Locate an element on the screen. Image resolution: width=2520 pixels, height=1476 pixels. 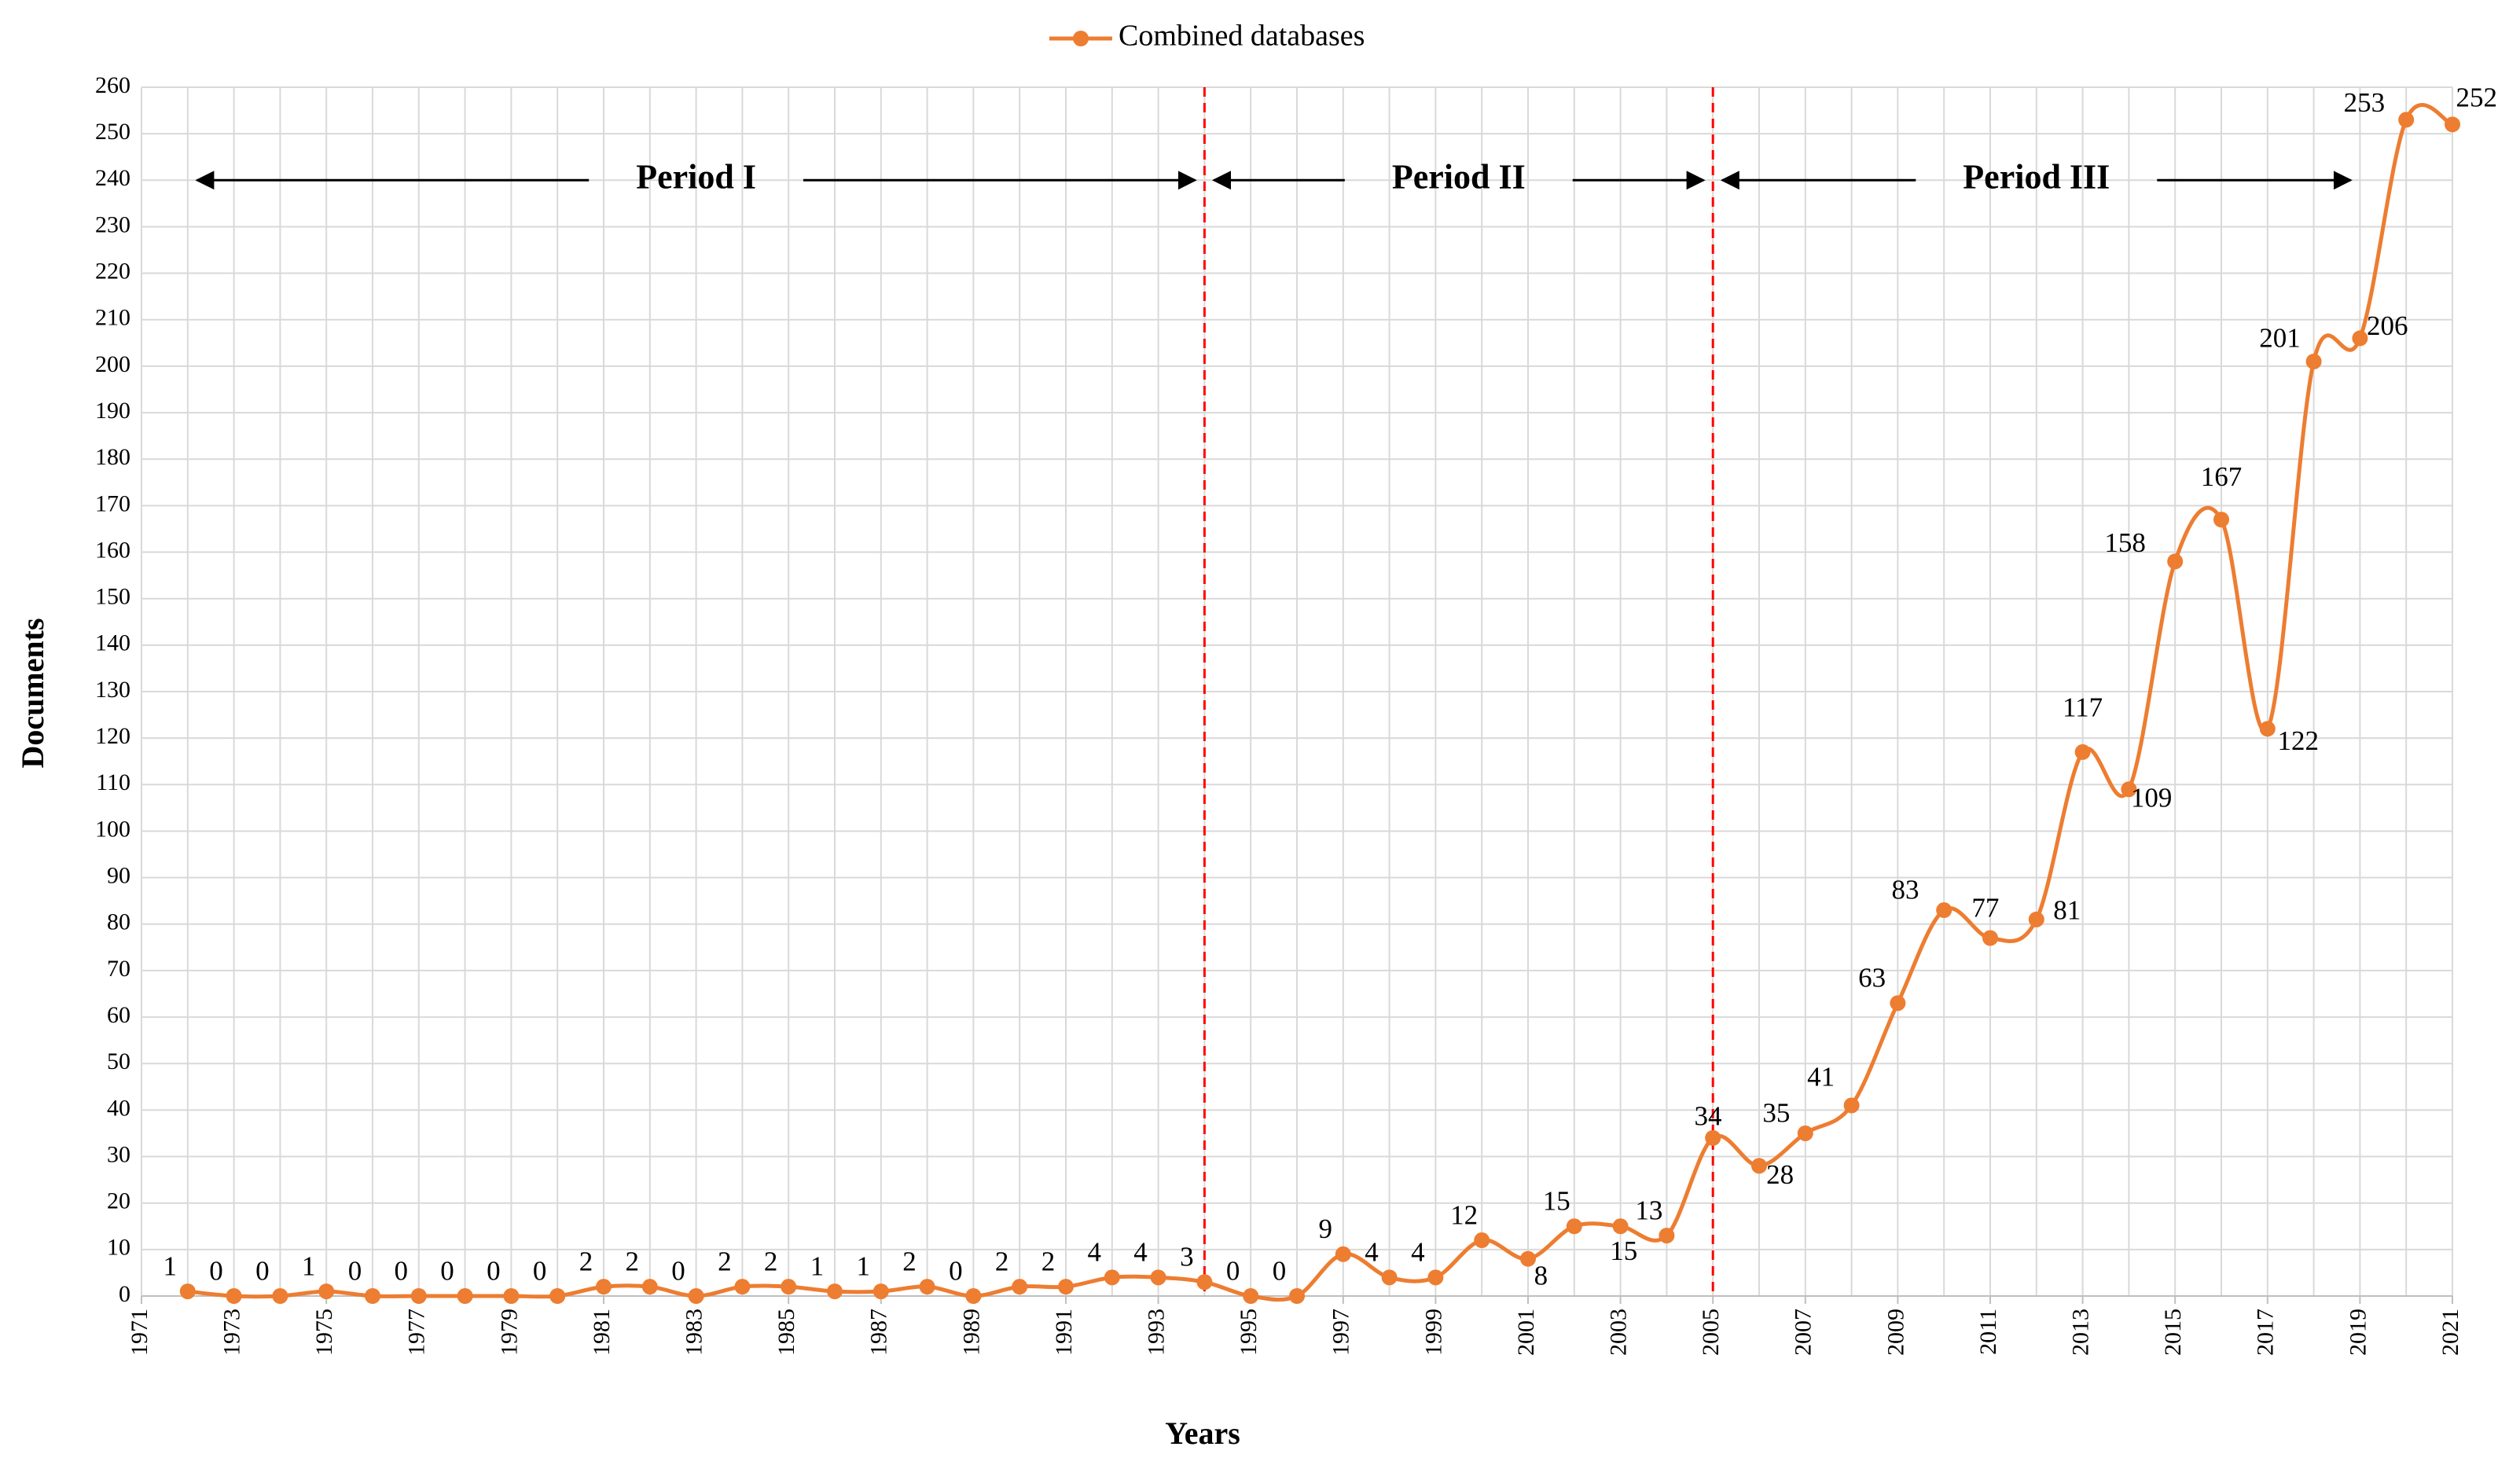
data-label: 28 is located at coordinates (1780, 1174).